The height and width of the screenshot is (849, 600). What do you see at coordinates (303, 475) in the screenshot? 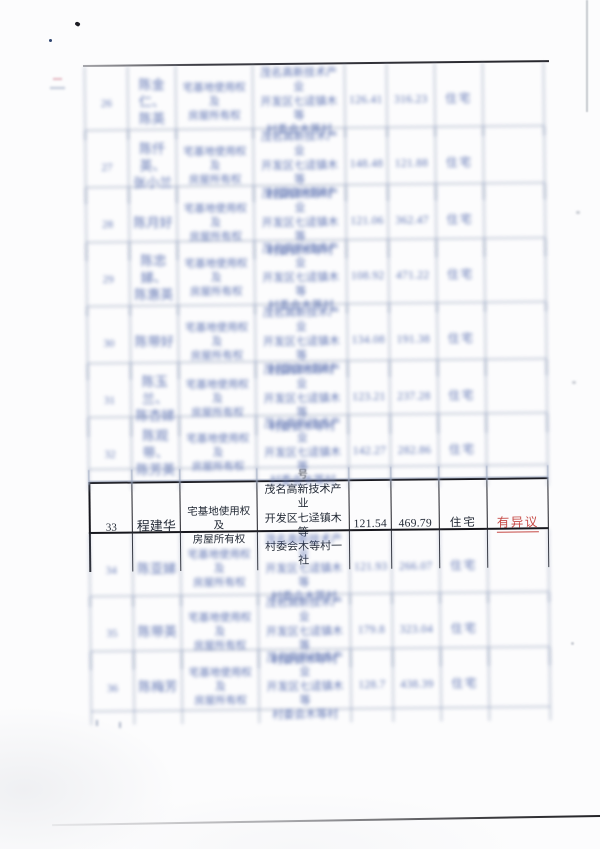
I see `location-overflow-cell: 号` at bounding box center [303, 475].